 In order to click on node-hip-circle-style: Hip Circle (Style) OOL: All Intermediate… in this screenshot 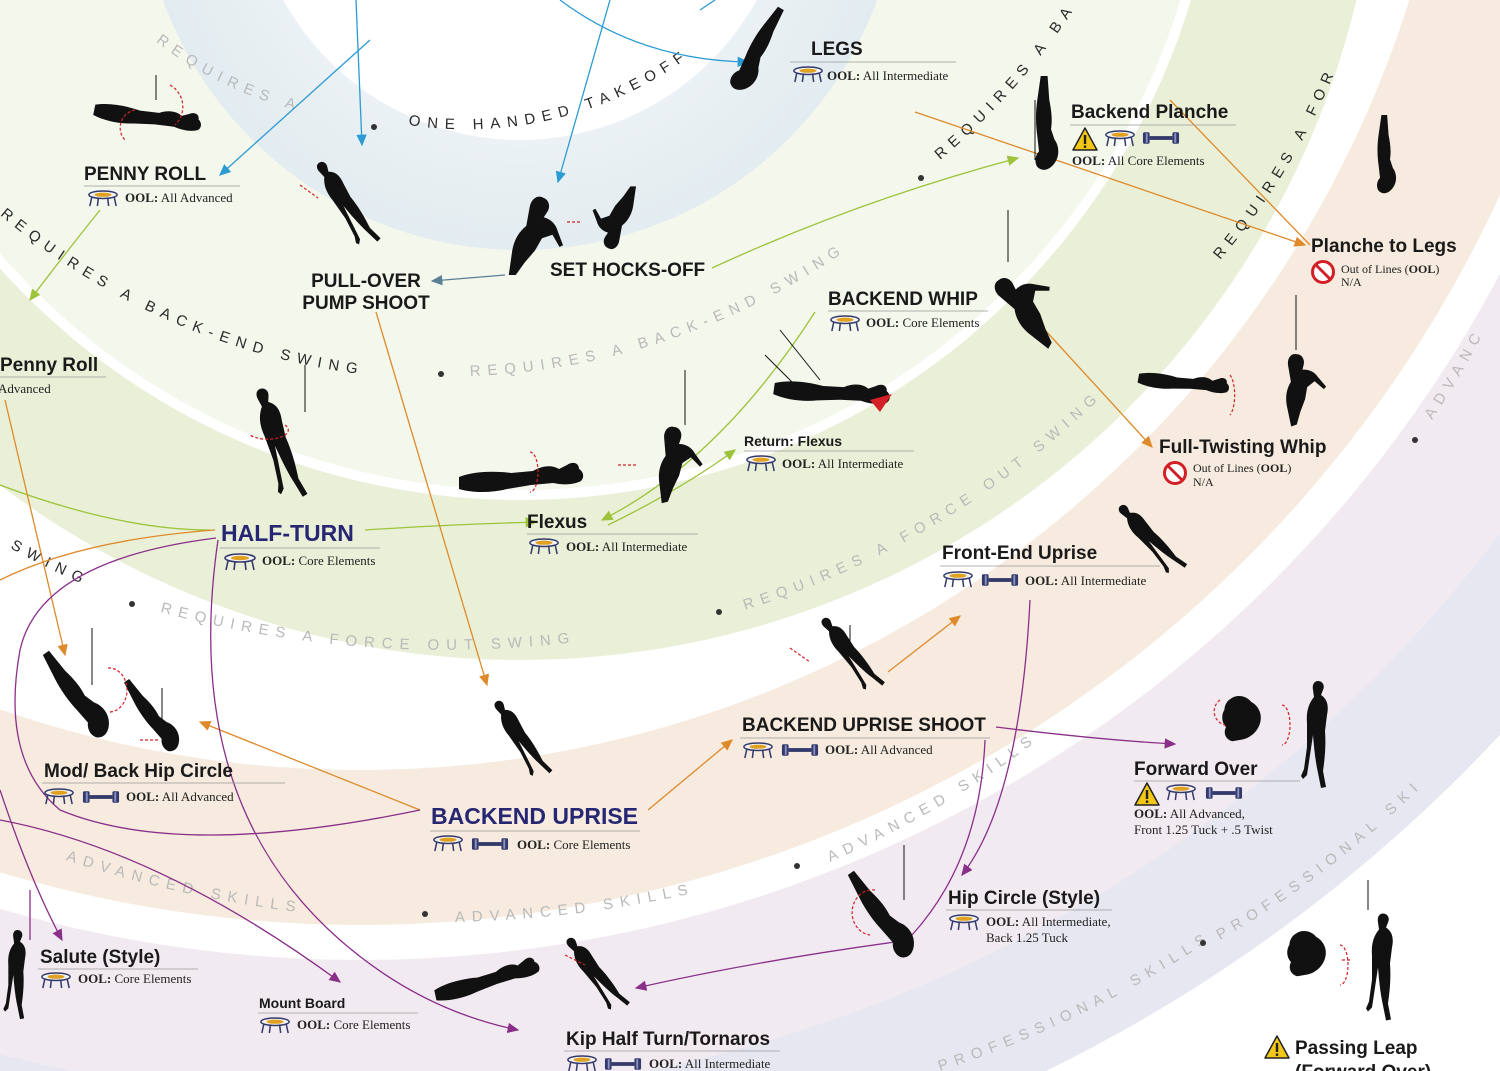, I will do `click(1029, 916)`.